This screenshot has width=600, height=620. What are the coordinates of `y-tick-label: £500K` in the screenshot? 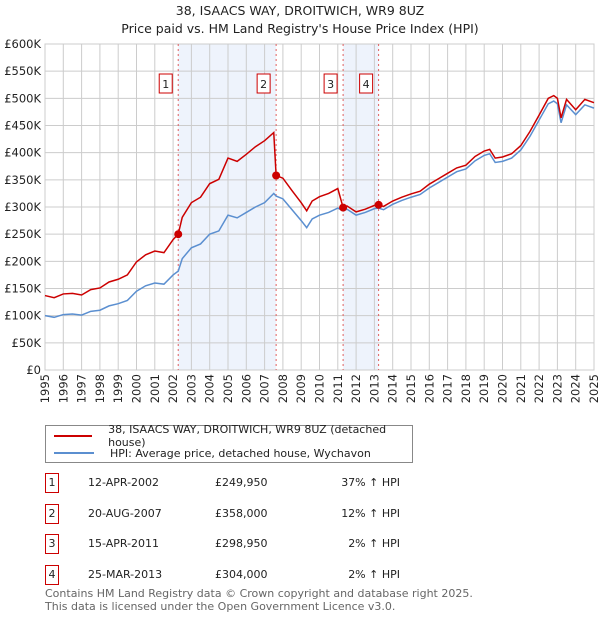 It's located at (22, 98).